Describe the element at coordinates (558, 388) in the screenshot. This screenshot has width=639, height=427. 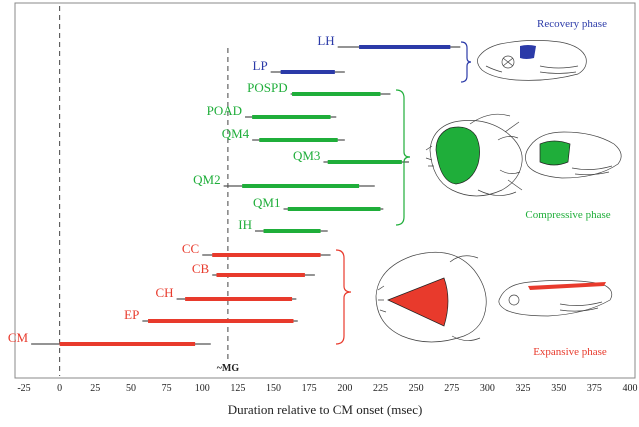
I see `x-tick-label: 350` at that location.